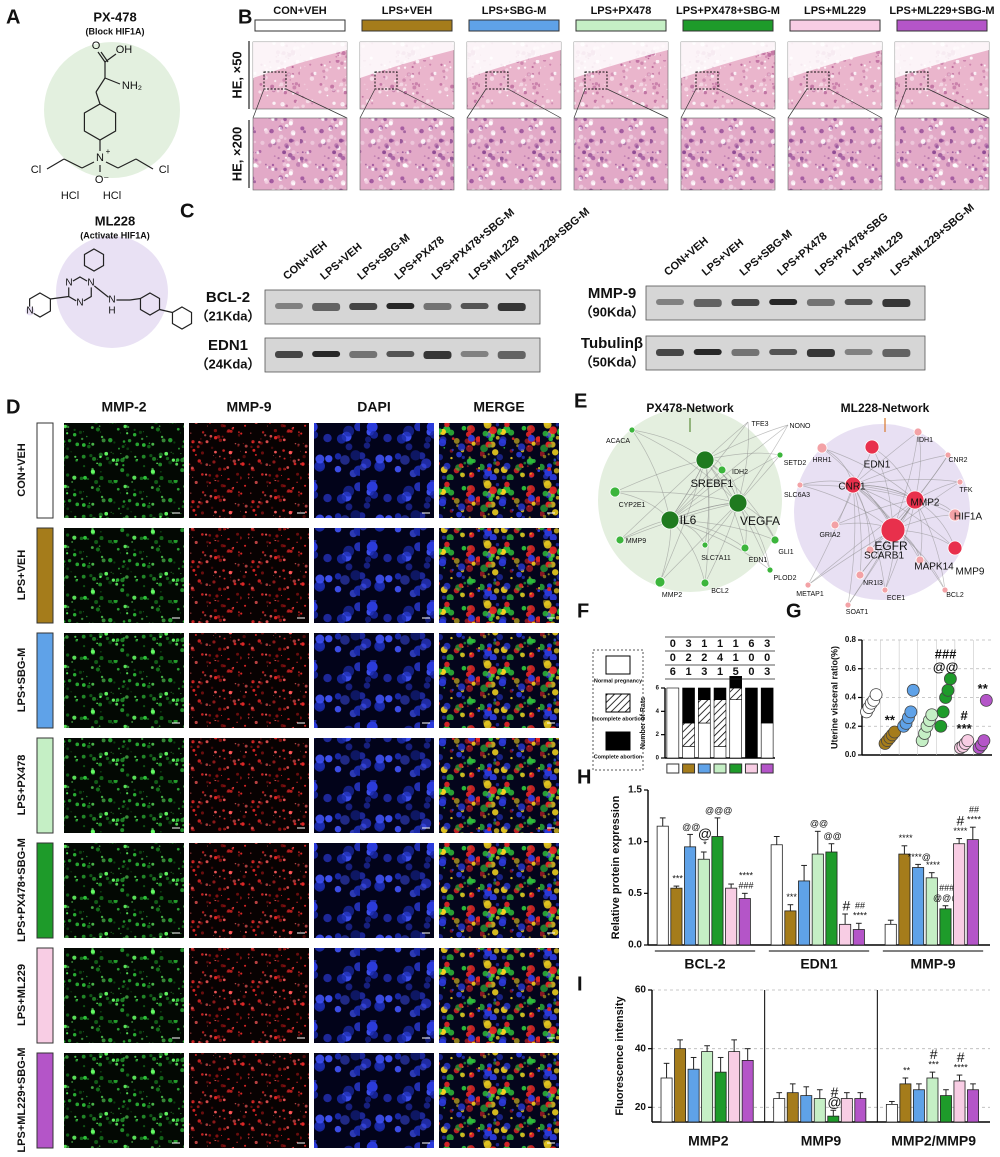  Describe the element at coordinates (248, 407) in the screenshot. I see `channel-label: MMP-9` at that location.